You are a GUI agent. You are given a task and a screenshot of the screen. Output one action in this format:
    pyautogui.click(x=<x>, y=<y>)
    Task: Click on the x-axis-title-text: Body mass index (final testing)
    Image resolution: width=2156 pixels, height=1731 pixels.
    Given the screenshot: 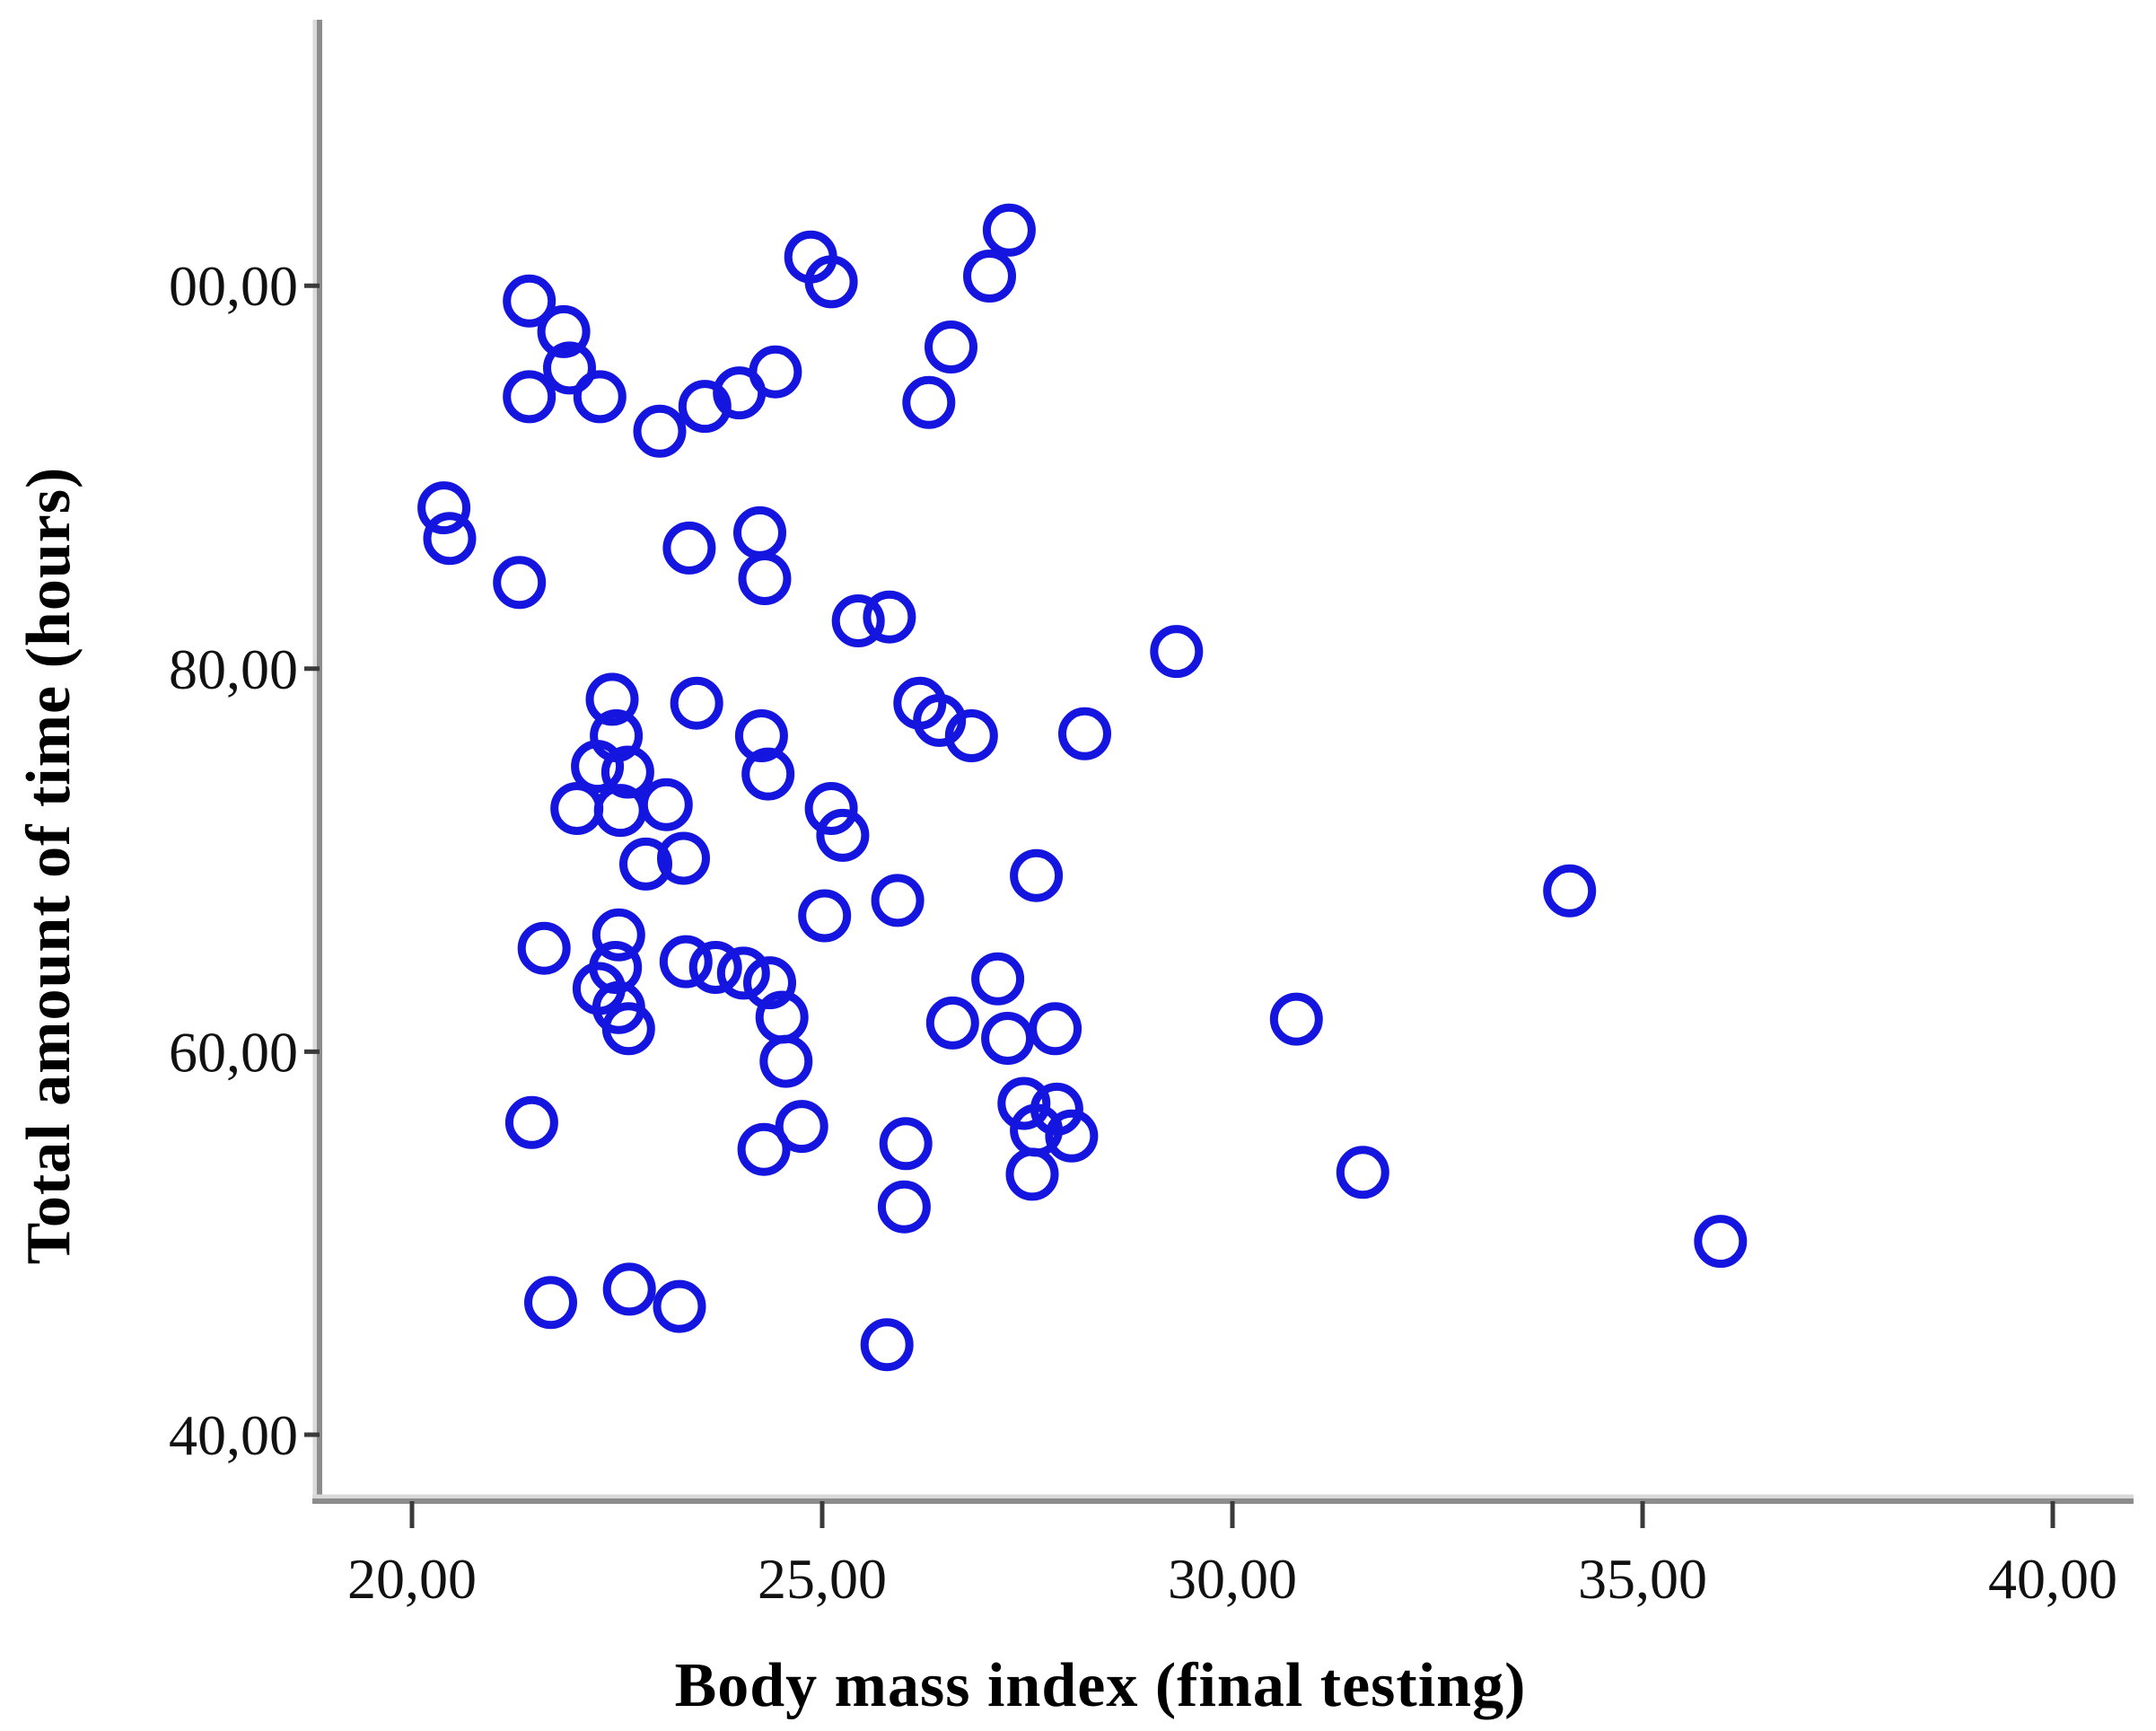 What is the action you would take?
    pyautogui.click(x=1100, y=1686)
    